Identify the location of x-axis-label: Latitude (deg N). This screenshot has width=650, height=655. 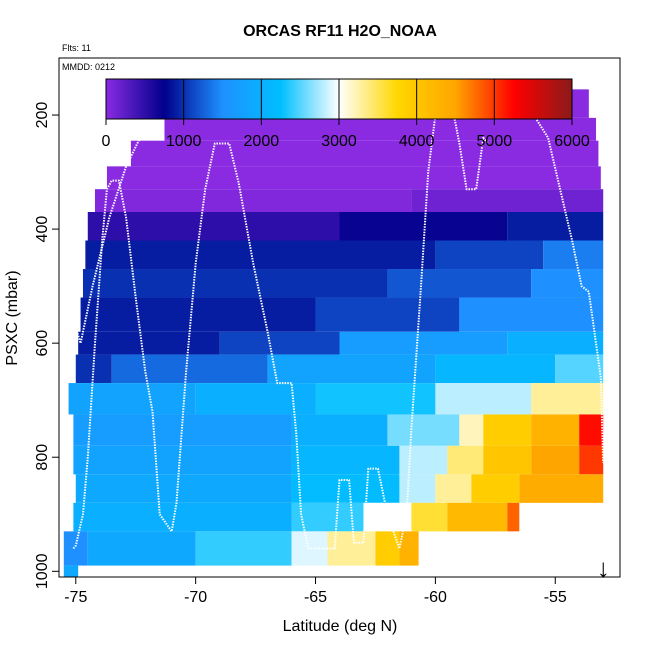
(340, 626).